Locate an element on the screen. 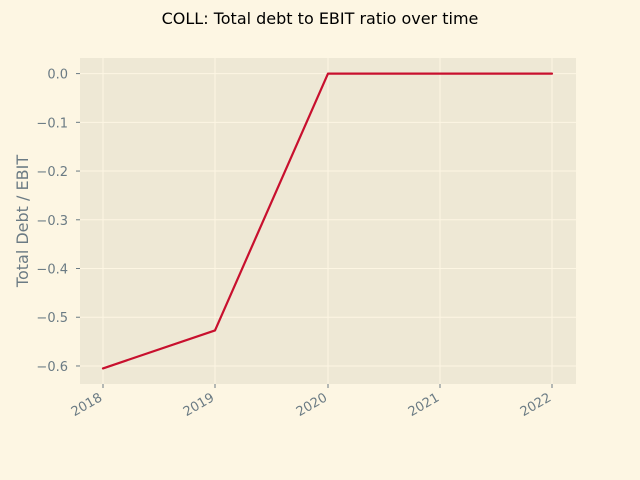  y-tick-label: −0.4 is located at coordinates (52, 270).